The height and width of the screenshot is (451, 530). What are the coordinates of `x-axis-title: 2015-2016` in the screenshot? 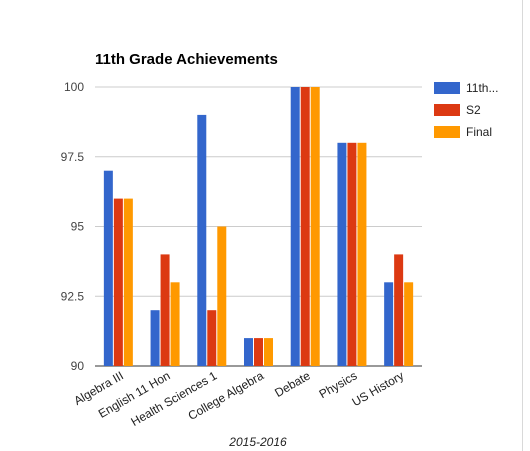 It's located at (257, 442).